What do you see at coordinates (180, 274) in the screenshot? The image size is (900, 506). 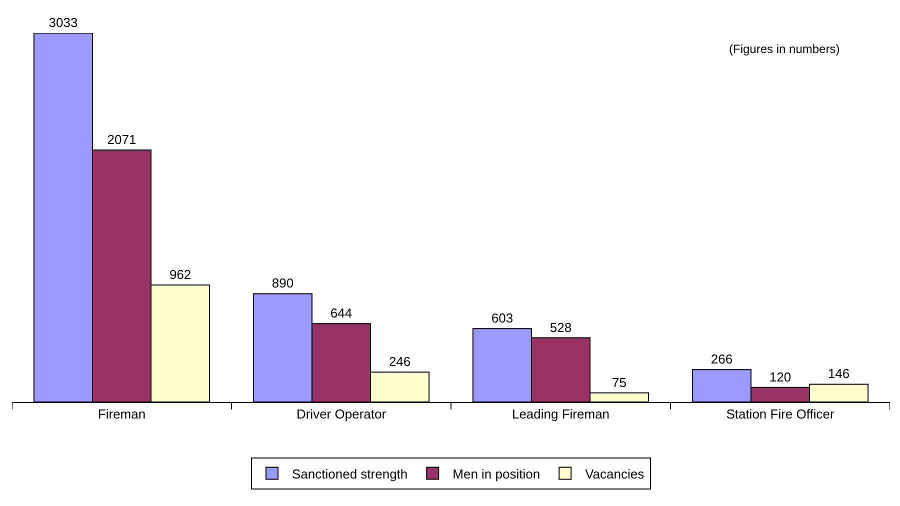 I see `data-label: 962` at bounding box center [180, 274].